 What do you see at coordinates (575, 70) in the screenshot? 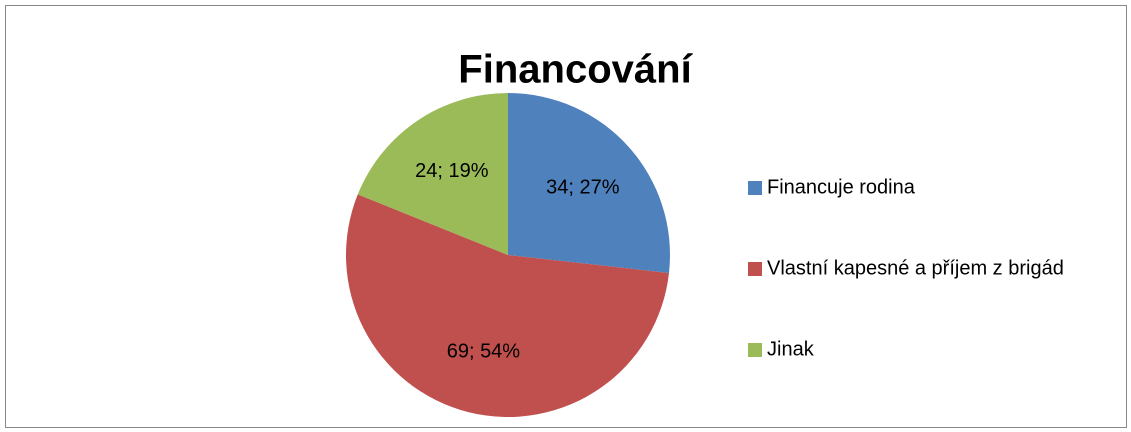
I see `chart-title: Financování` at bounding box center [575, 70].